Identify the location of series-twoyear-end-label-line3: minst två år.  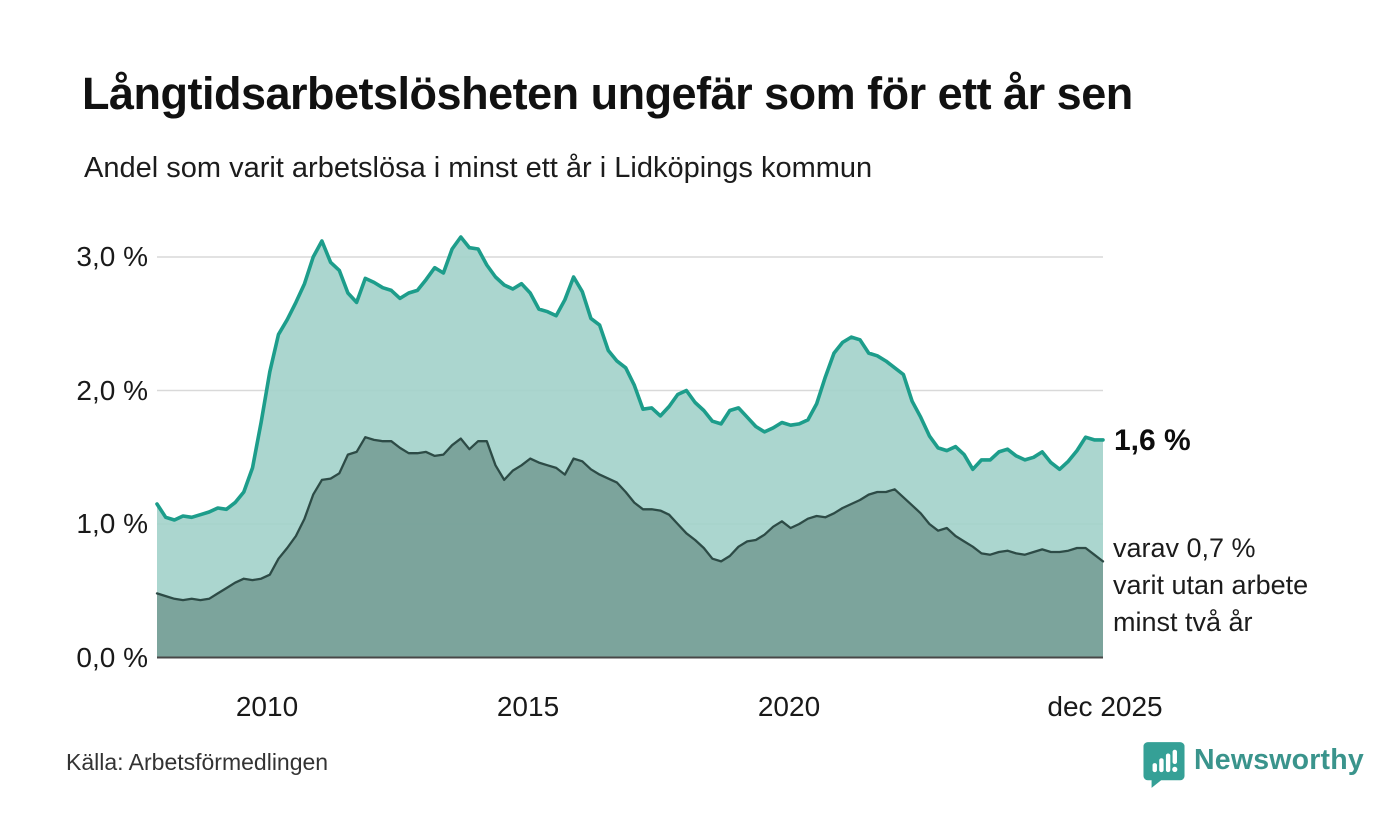
(1183, 622).